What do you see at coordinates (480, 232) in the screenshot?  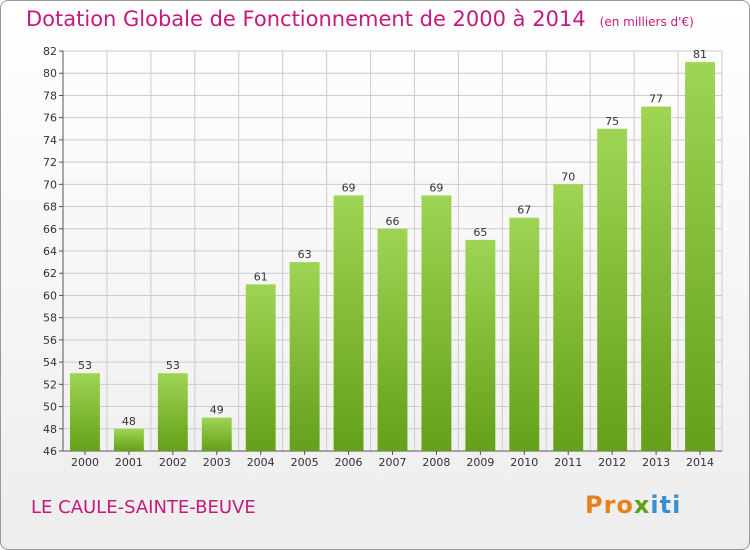 I see `bar-value-label: 65` at bounding box center [480, 232].